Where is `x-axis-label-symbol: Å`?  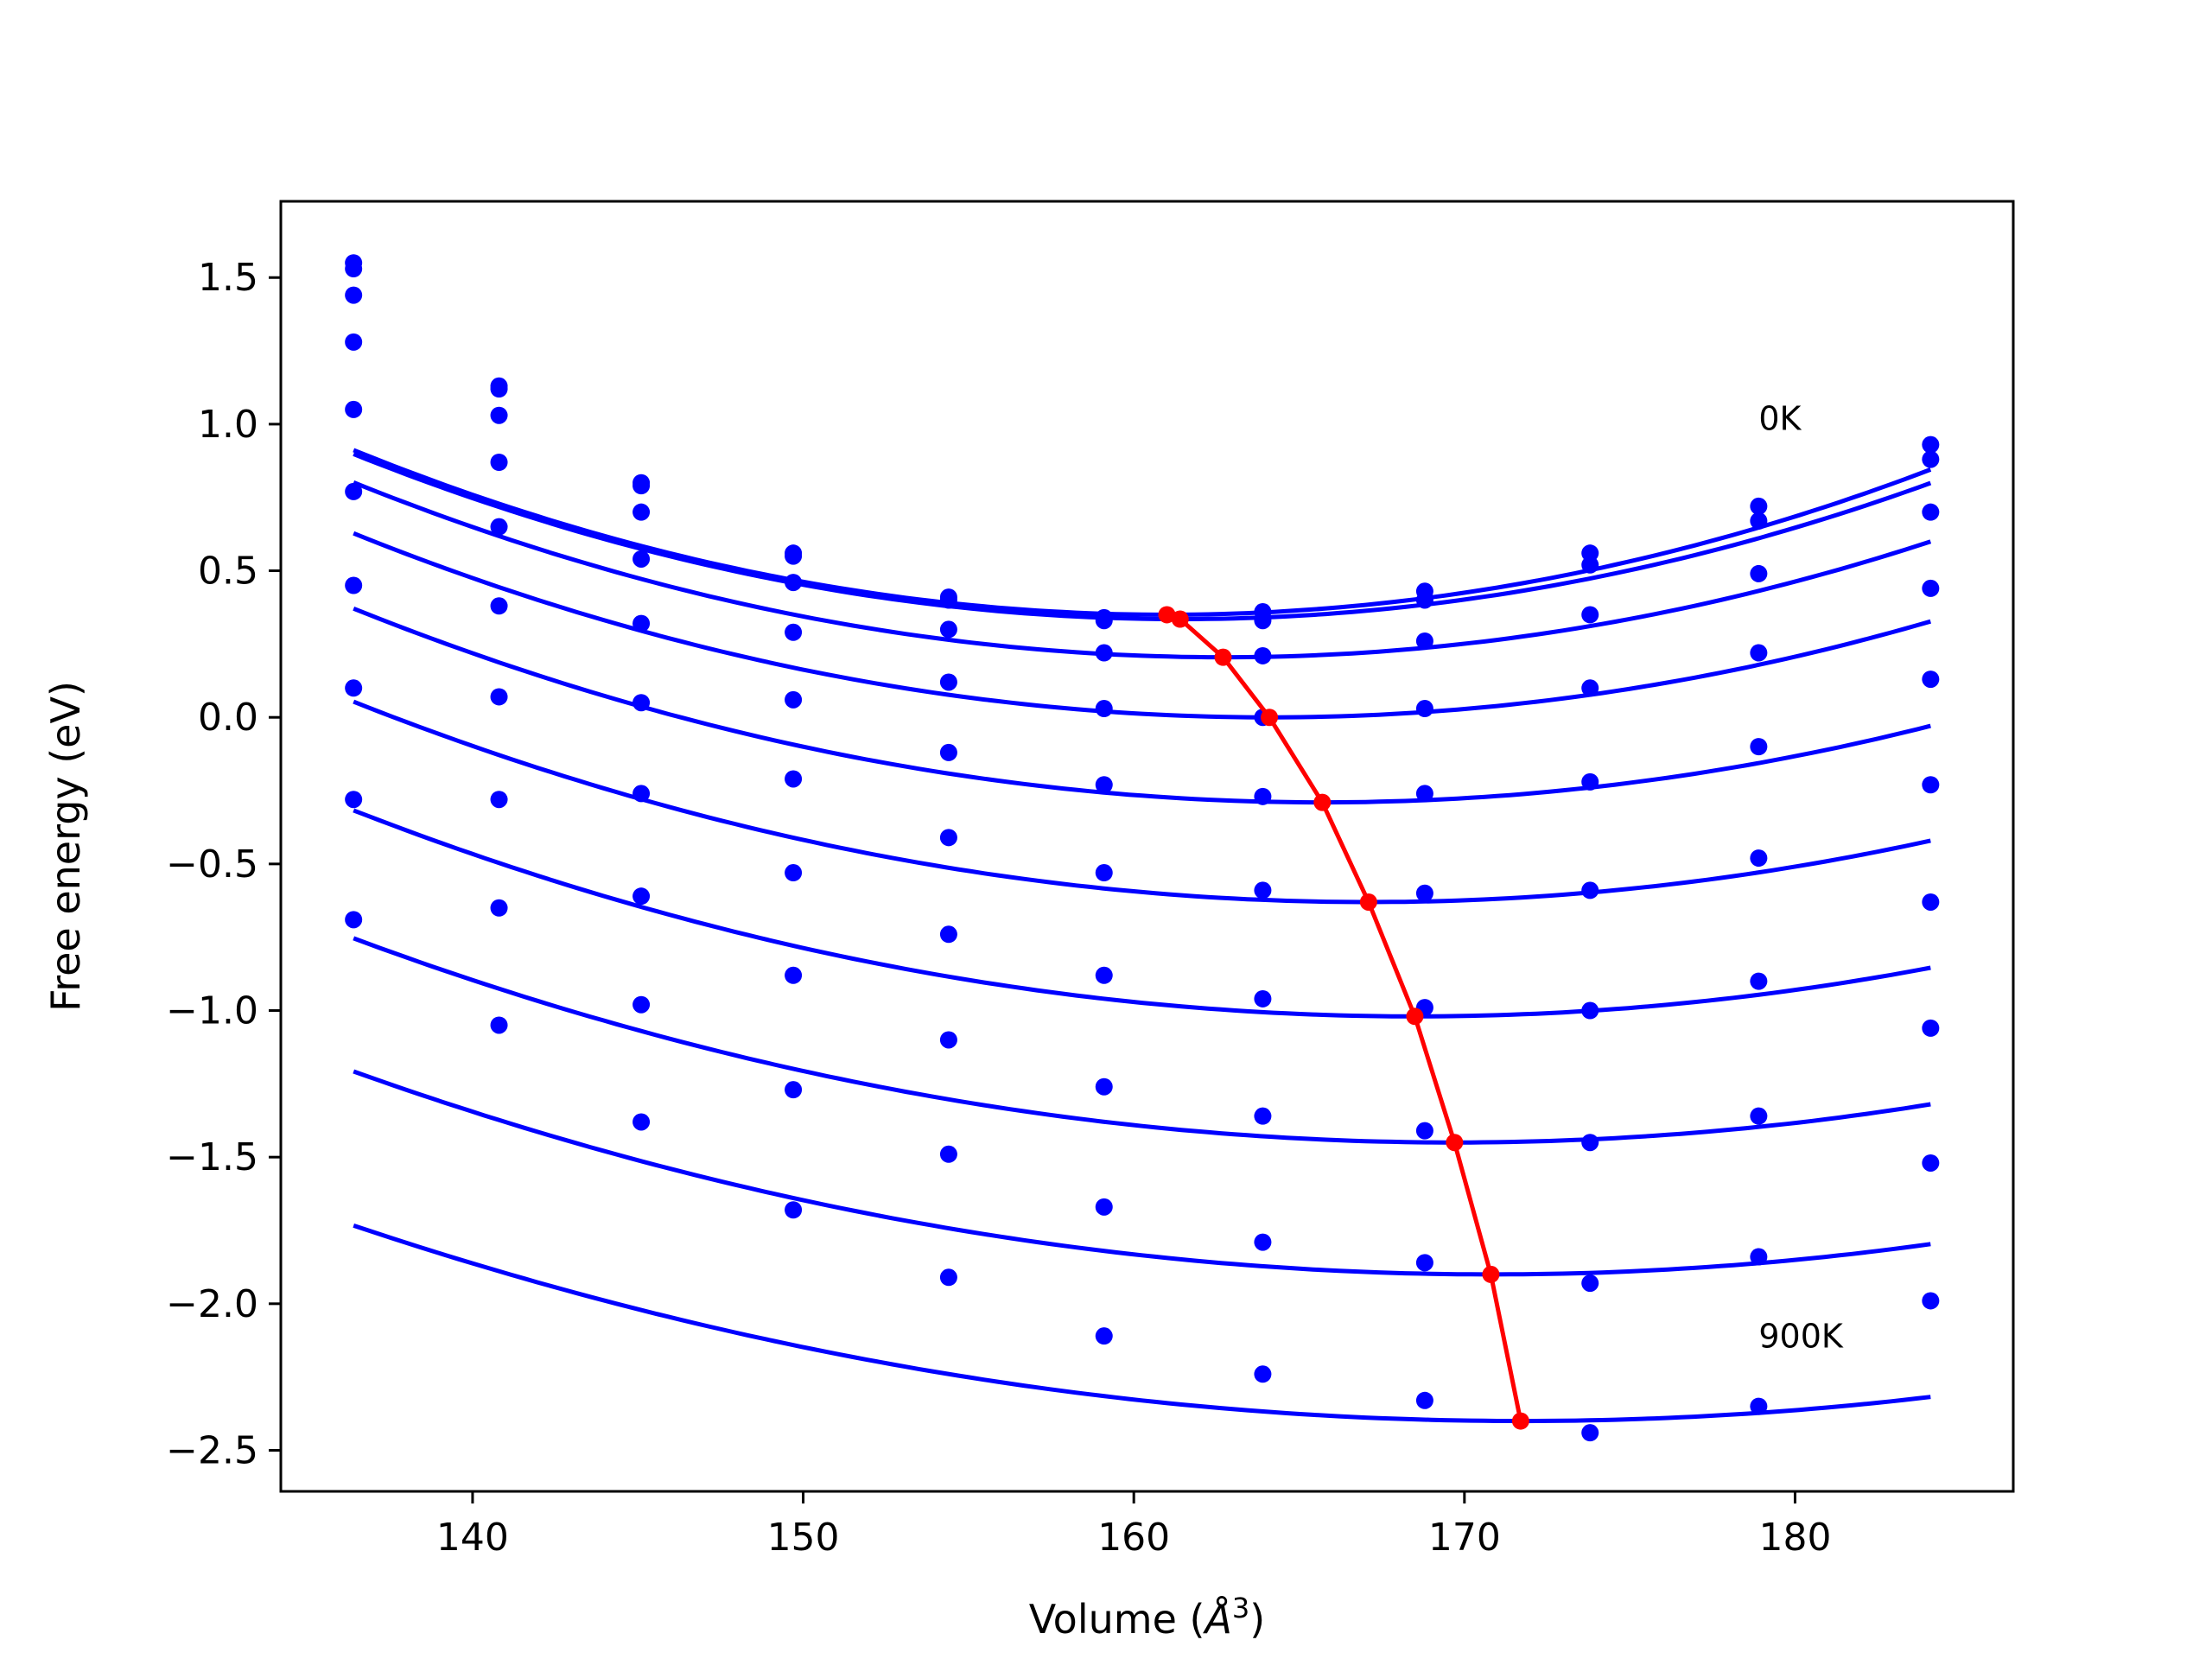
x-axis-label-symbol: Å is located at coordinates (1216, 1619).